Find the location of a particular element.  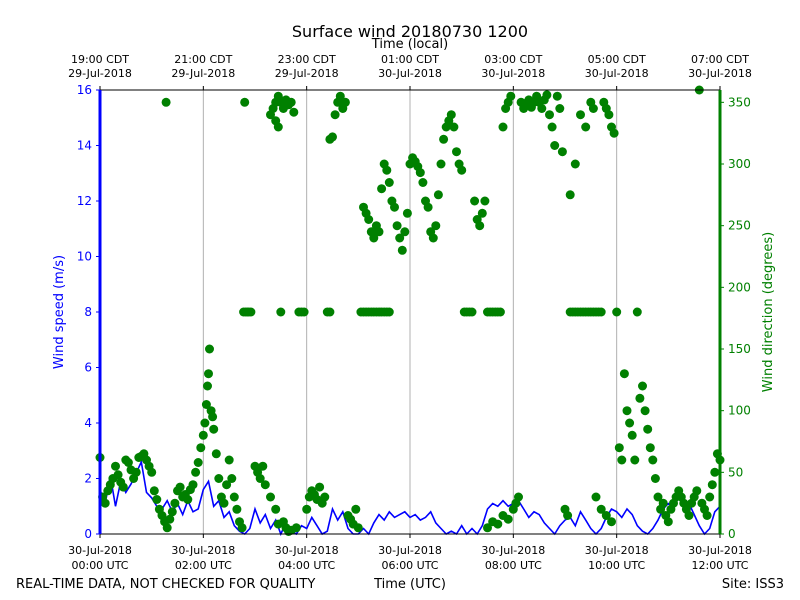

right-tick-label: 200 is located at coordinates (739, 287).